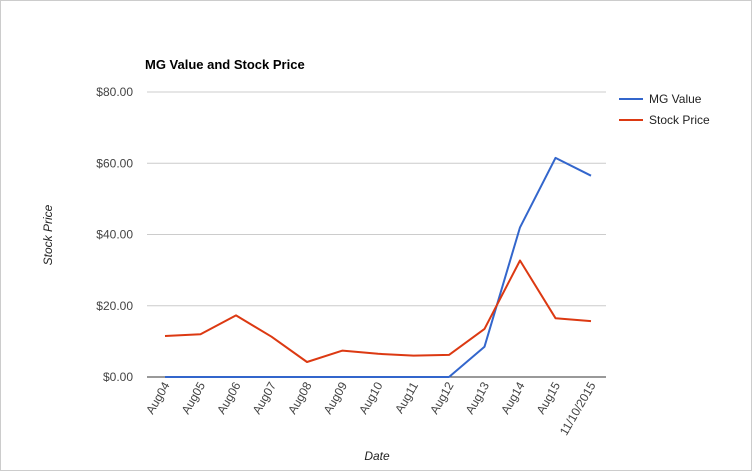  What do you see at coordinates (48, 234) in the screenshot?
I see `y-axis-title: Stock Price` at bounding box center [48, 234].